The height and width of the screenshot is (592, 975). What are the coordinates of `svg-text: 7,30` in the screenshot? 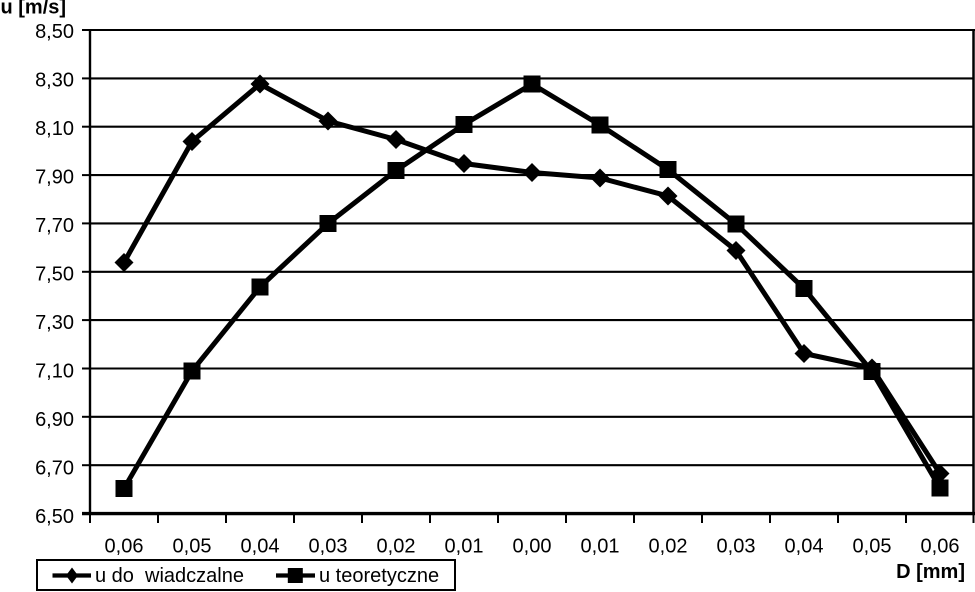 It's located at (54, 323).